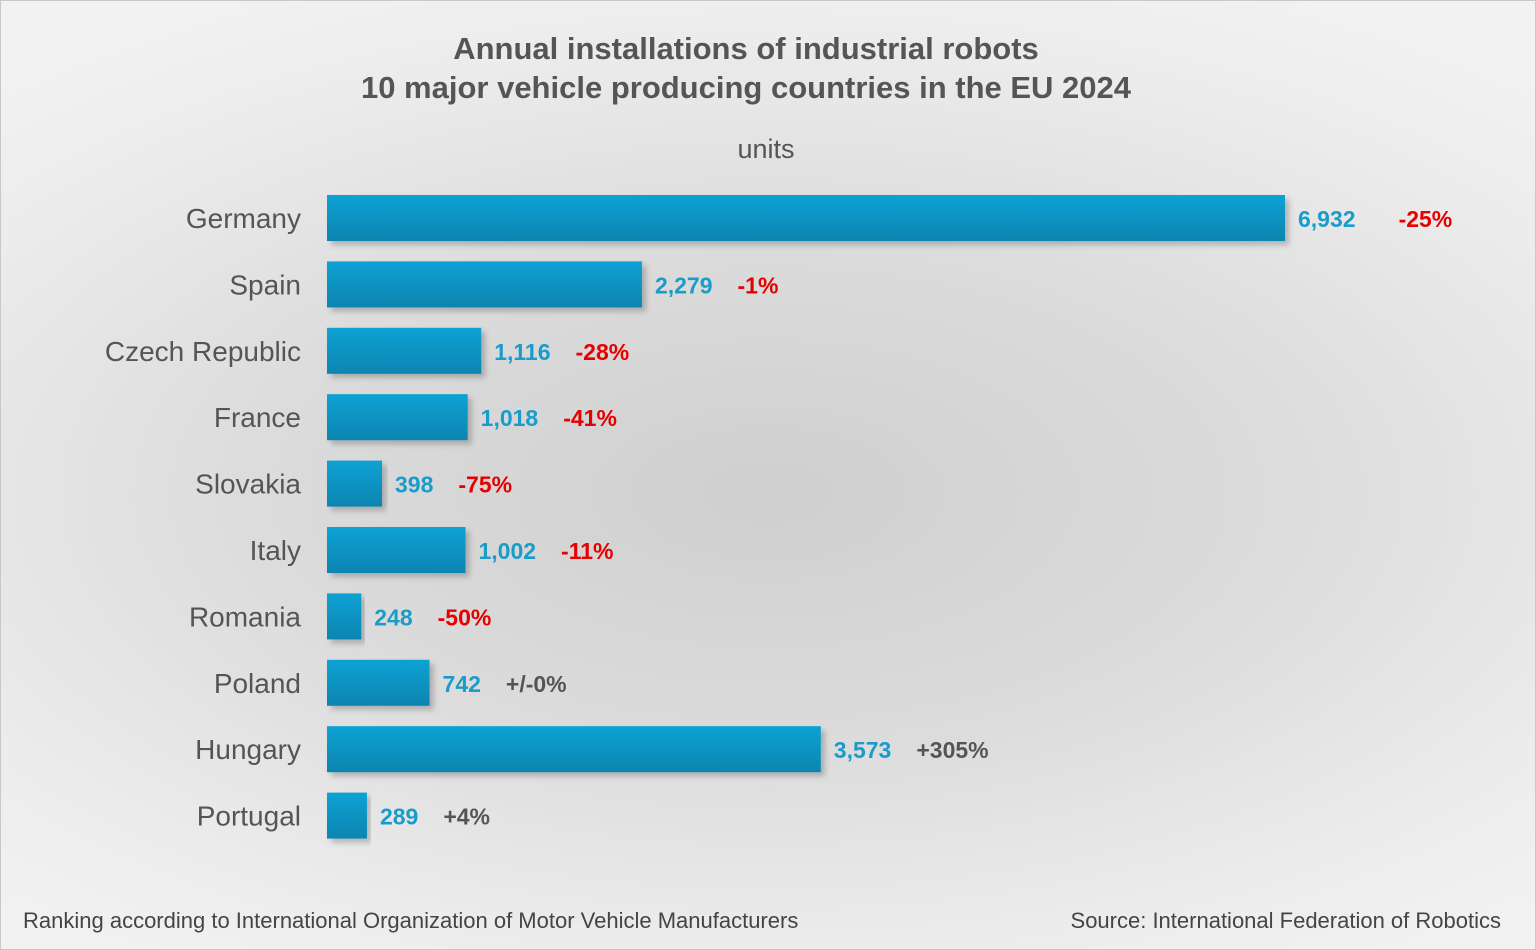 The height and width of the screenshot is (950, 1536). I want to click on value-label: 742, so click(462, 684).